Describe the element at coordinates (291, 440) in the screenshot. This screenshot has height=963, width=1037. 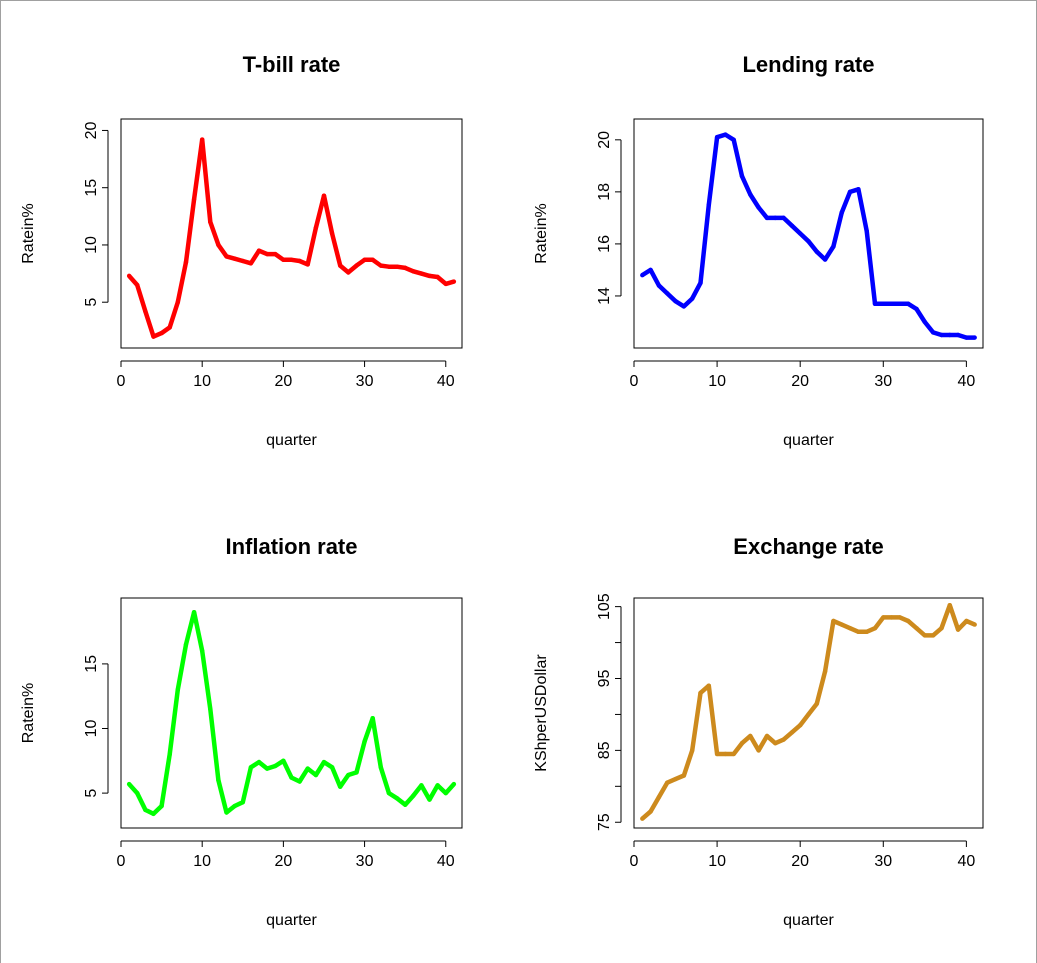
I see `chart-1-x-axis-label: quarter` at that location.